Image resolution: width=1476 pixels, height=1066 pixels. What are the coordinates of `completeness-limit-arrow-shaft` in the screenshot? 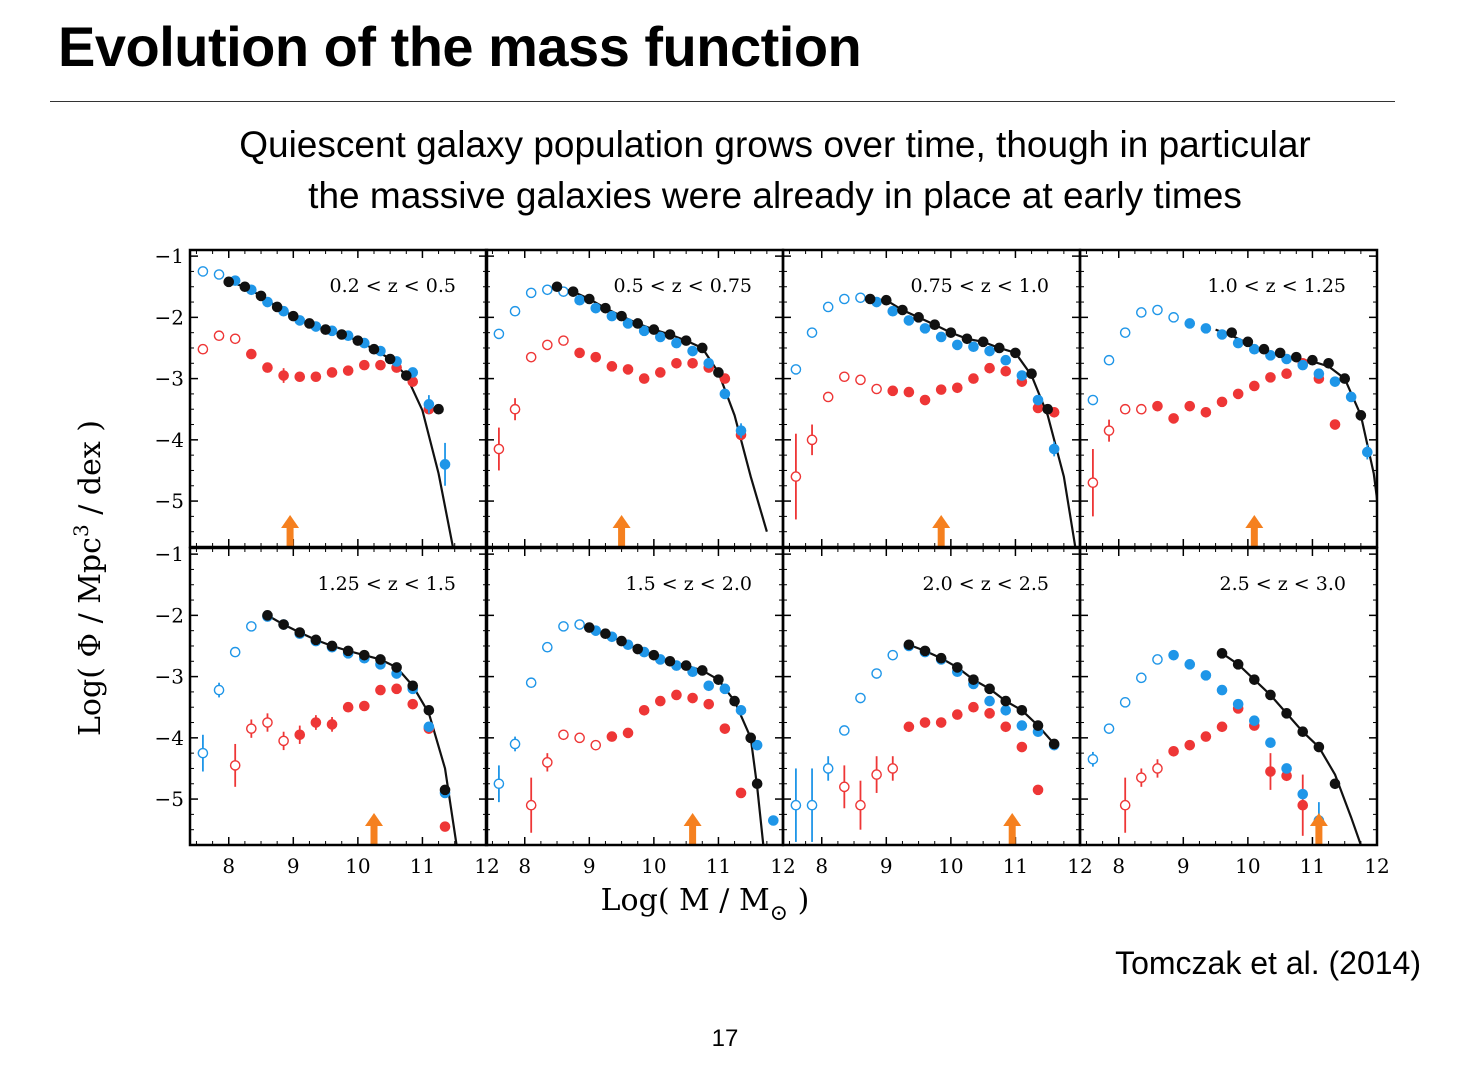 It's located at (622, 537).